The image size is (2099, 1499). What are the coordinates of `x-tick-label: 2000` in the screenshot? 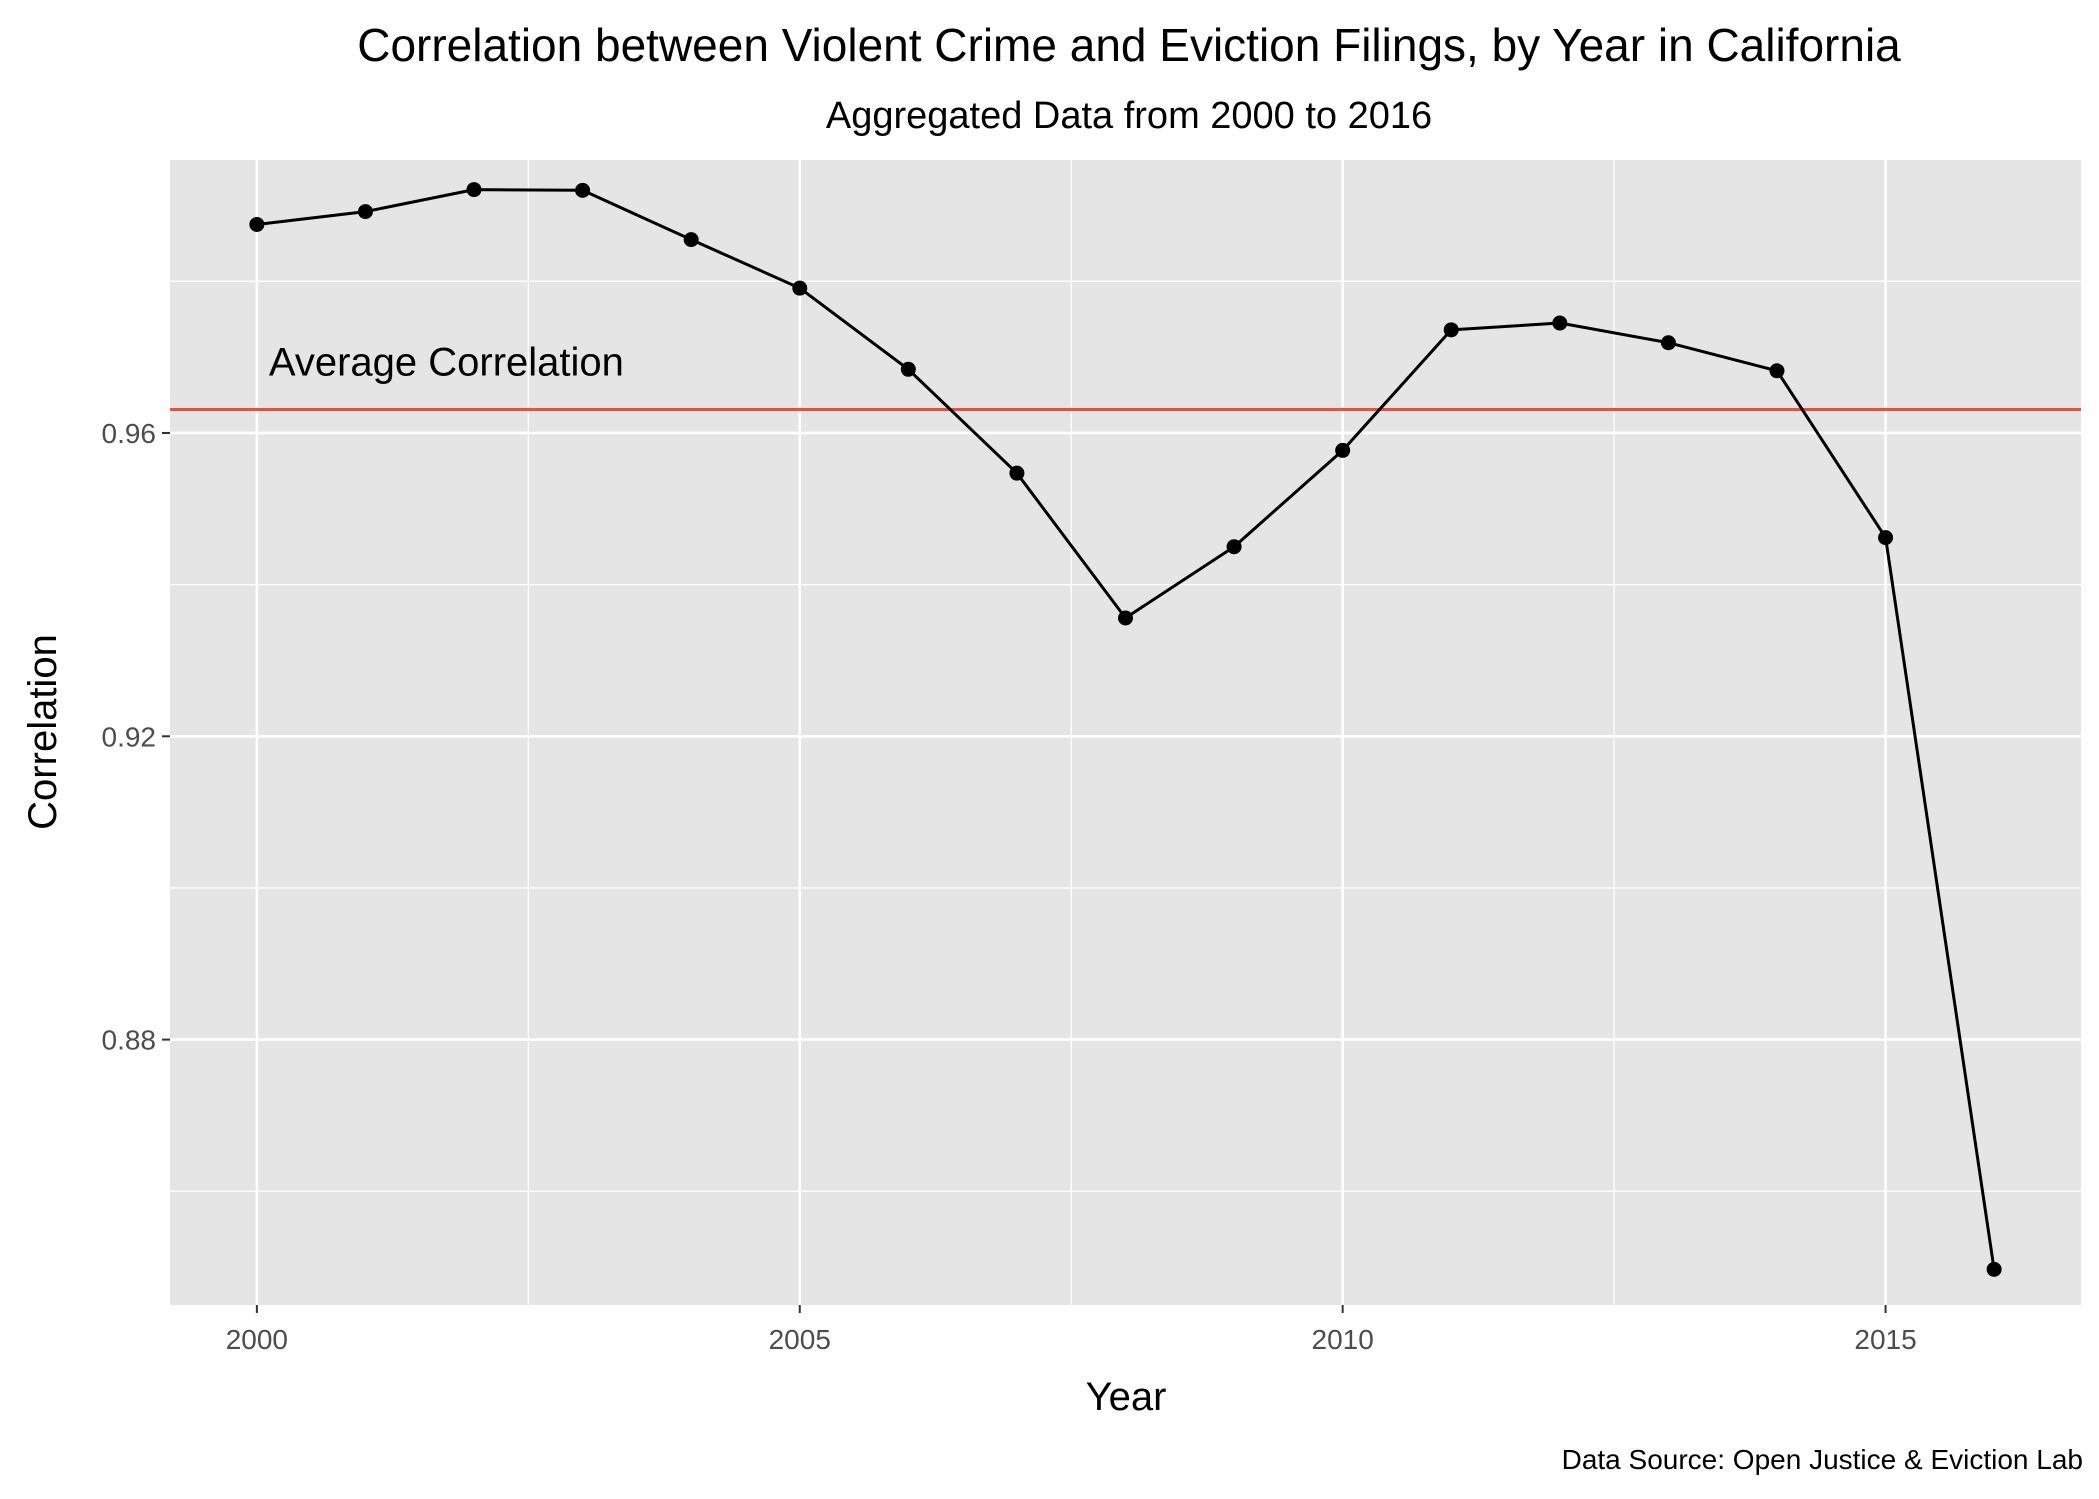 It's located at (257, 1339).